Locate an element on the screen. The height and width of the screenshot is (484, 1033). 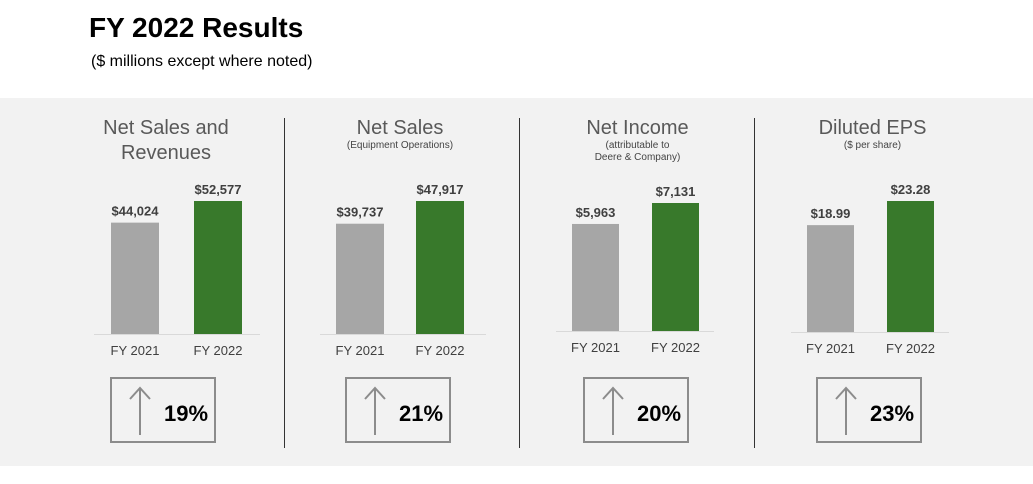
data-label: $47,917 is located at coordinates (440, 189).